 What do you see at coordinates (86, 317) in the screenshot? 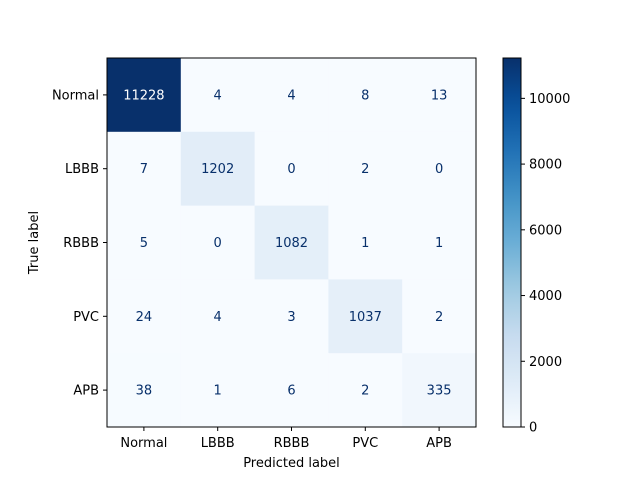
I see `y-tick-label: PVC` at bounding box center [86, 317].